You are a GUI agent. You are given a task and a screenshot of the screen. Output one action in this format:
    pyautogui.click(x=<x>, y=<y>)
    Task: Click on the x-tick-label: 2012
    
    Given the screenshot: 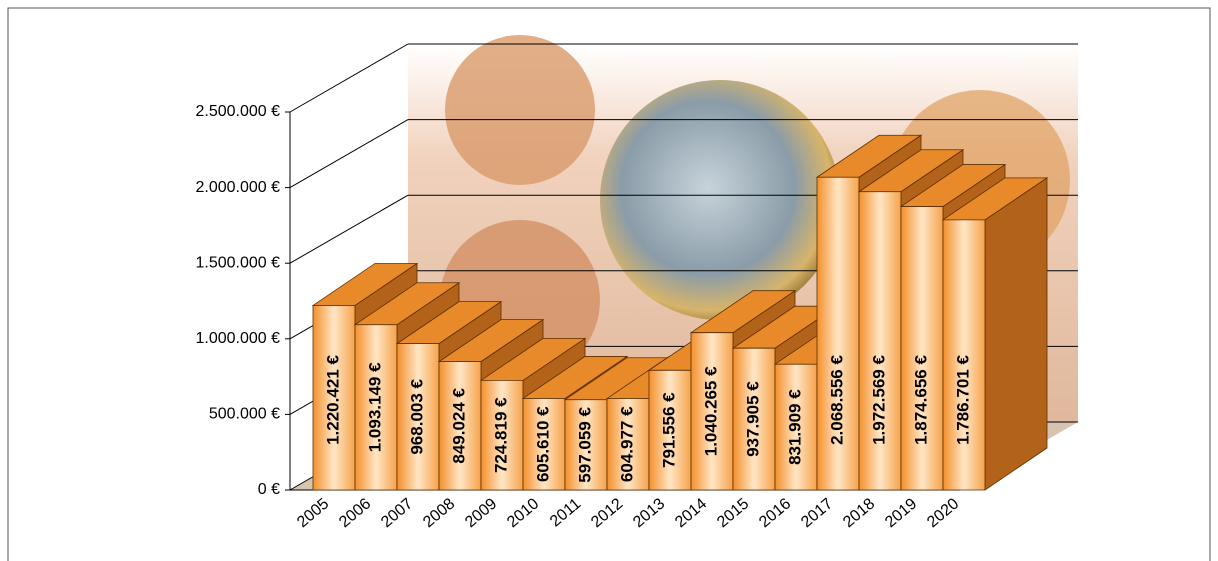 What is the action you would take?
    pyautogui.click(x=607, y=513)
    